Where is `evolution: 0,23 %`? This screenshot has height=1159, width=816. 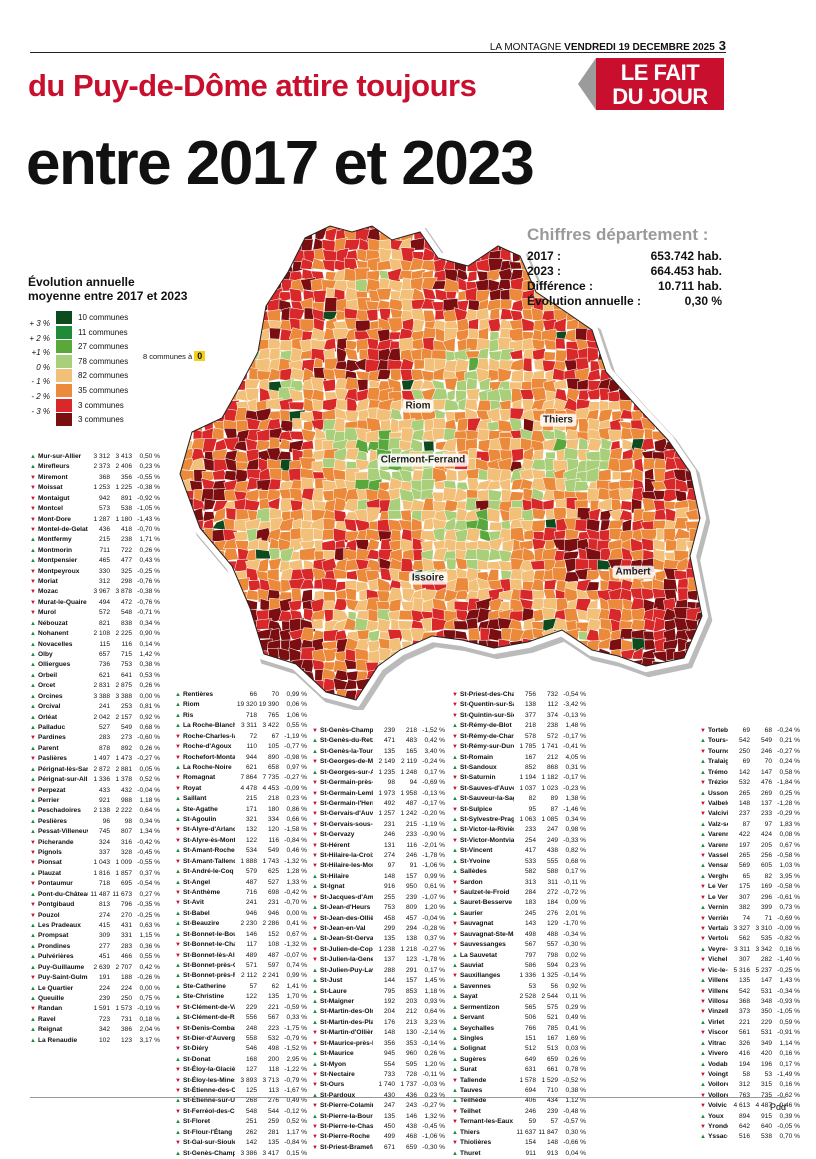 evolution: 0,23 % is located at coordinates (296, 799).